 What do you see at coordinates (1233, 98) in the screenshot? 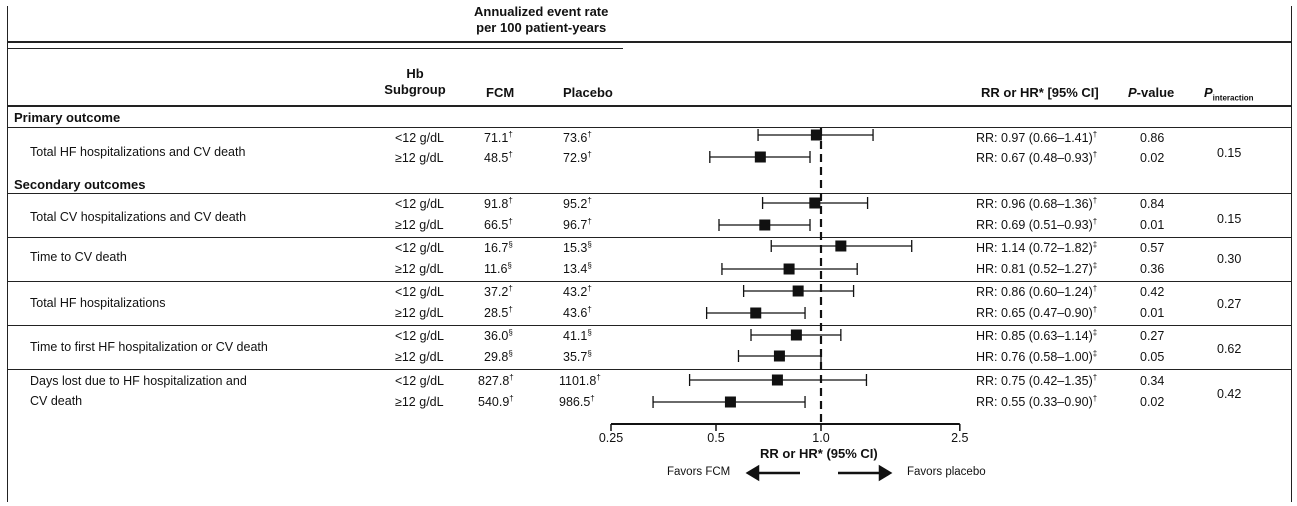
I see `col-pint-sub: interaction` at bounding box center [1233, 98].